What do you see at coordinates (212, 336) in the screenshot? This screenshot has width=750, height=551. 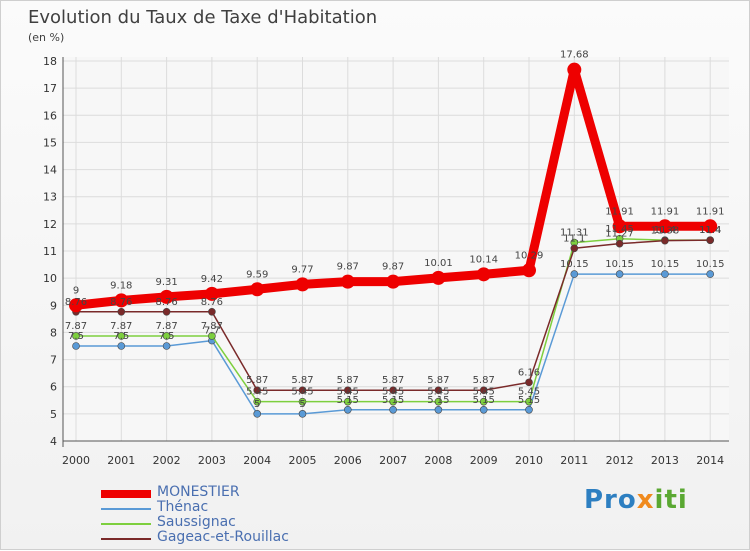 I see `data-point-saussignac-2003` at bounding box center [212, 336].